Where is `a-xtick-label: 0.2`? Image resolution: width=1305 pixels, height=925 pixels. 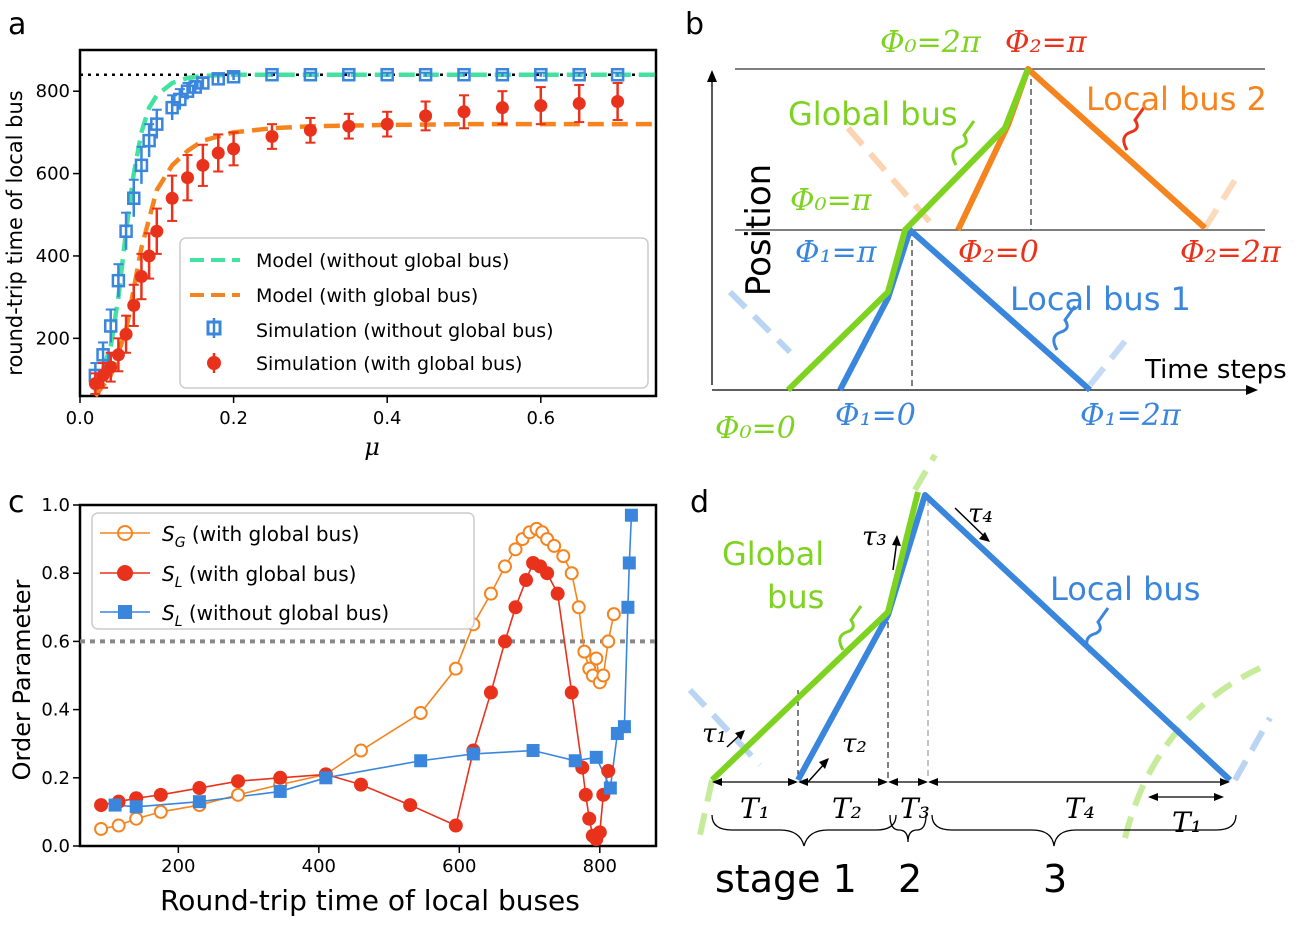 a-xtick-label: 0.2 is located at coordinates (233, 418).